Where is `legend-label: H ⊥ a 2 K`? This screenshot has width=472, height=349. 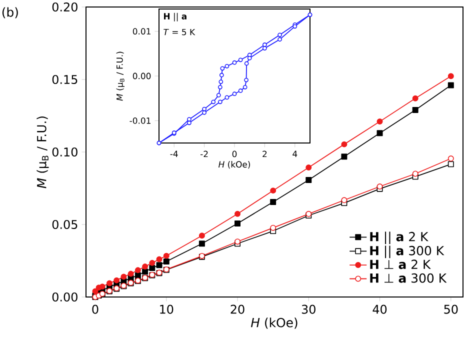 legend-label: H ⊥ a 2 K is located at coordinates (400, 265).